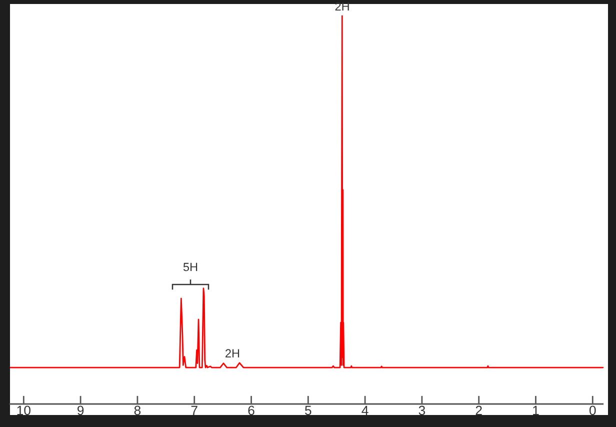  Describe the element at coordinates (137, 411) in the screenshot. I see `x-tick-label: 8` at that location.